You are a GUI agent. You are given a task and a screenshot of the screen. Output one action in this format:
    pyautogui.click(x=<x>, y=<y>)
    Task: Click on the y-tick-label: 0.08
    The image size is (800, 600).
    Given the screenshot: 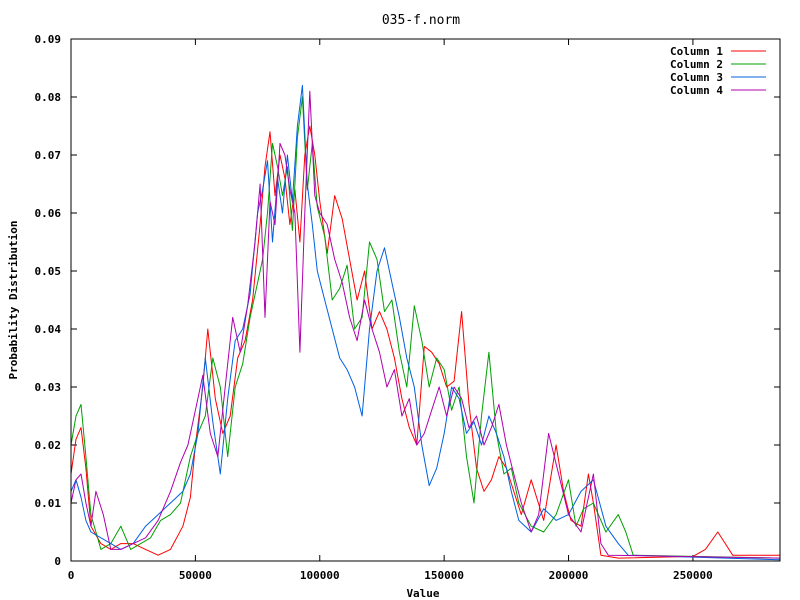 What is the action you would take?
    pyautogui.click(x=48, y=97)
    